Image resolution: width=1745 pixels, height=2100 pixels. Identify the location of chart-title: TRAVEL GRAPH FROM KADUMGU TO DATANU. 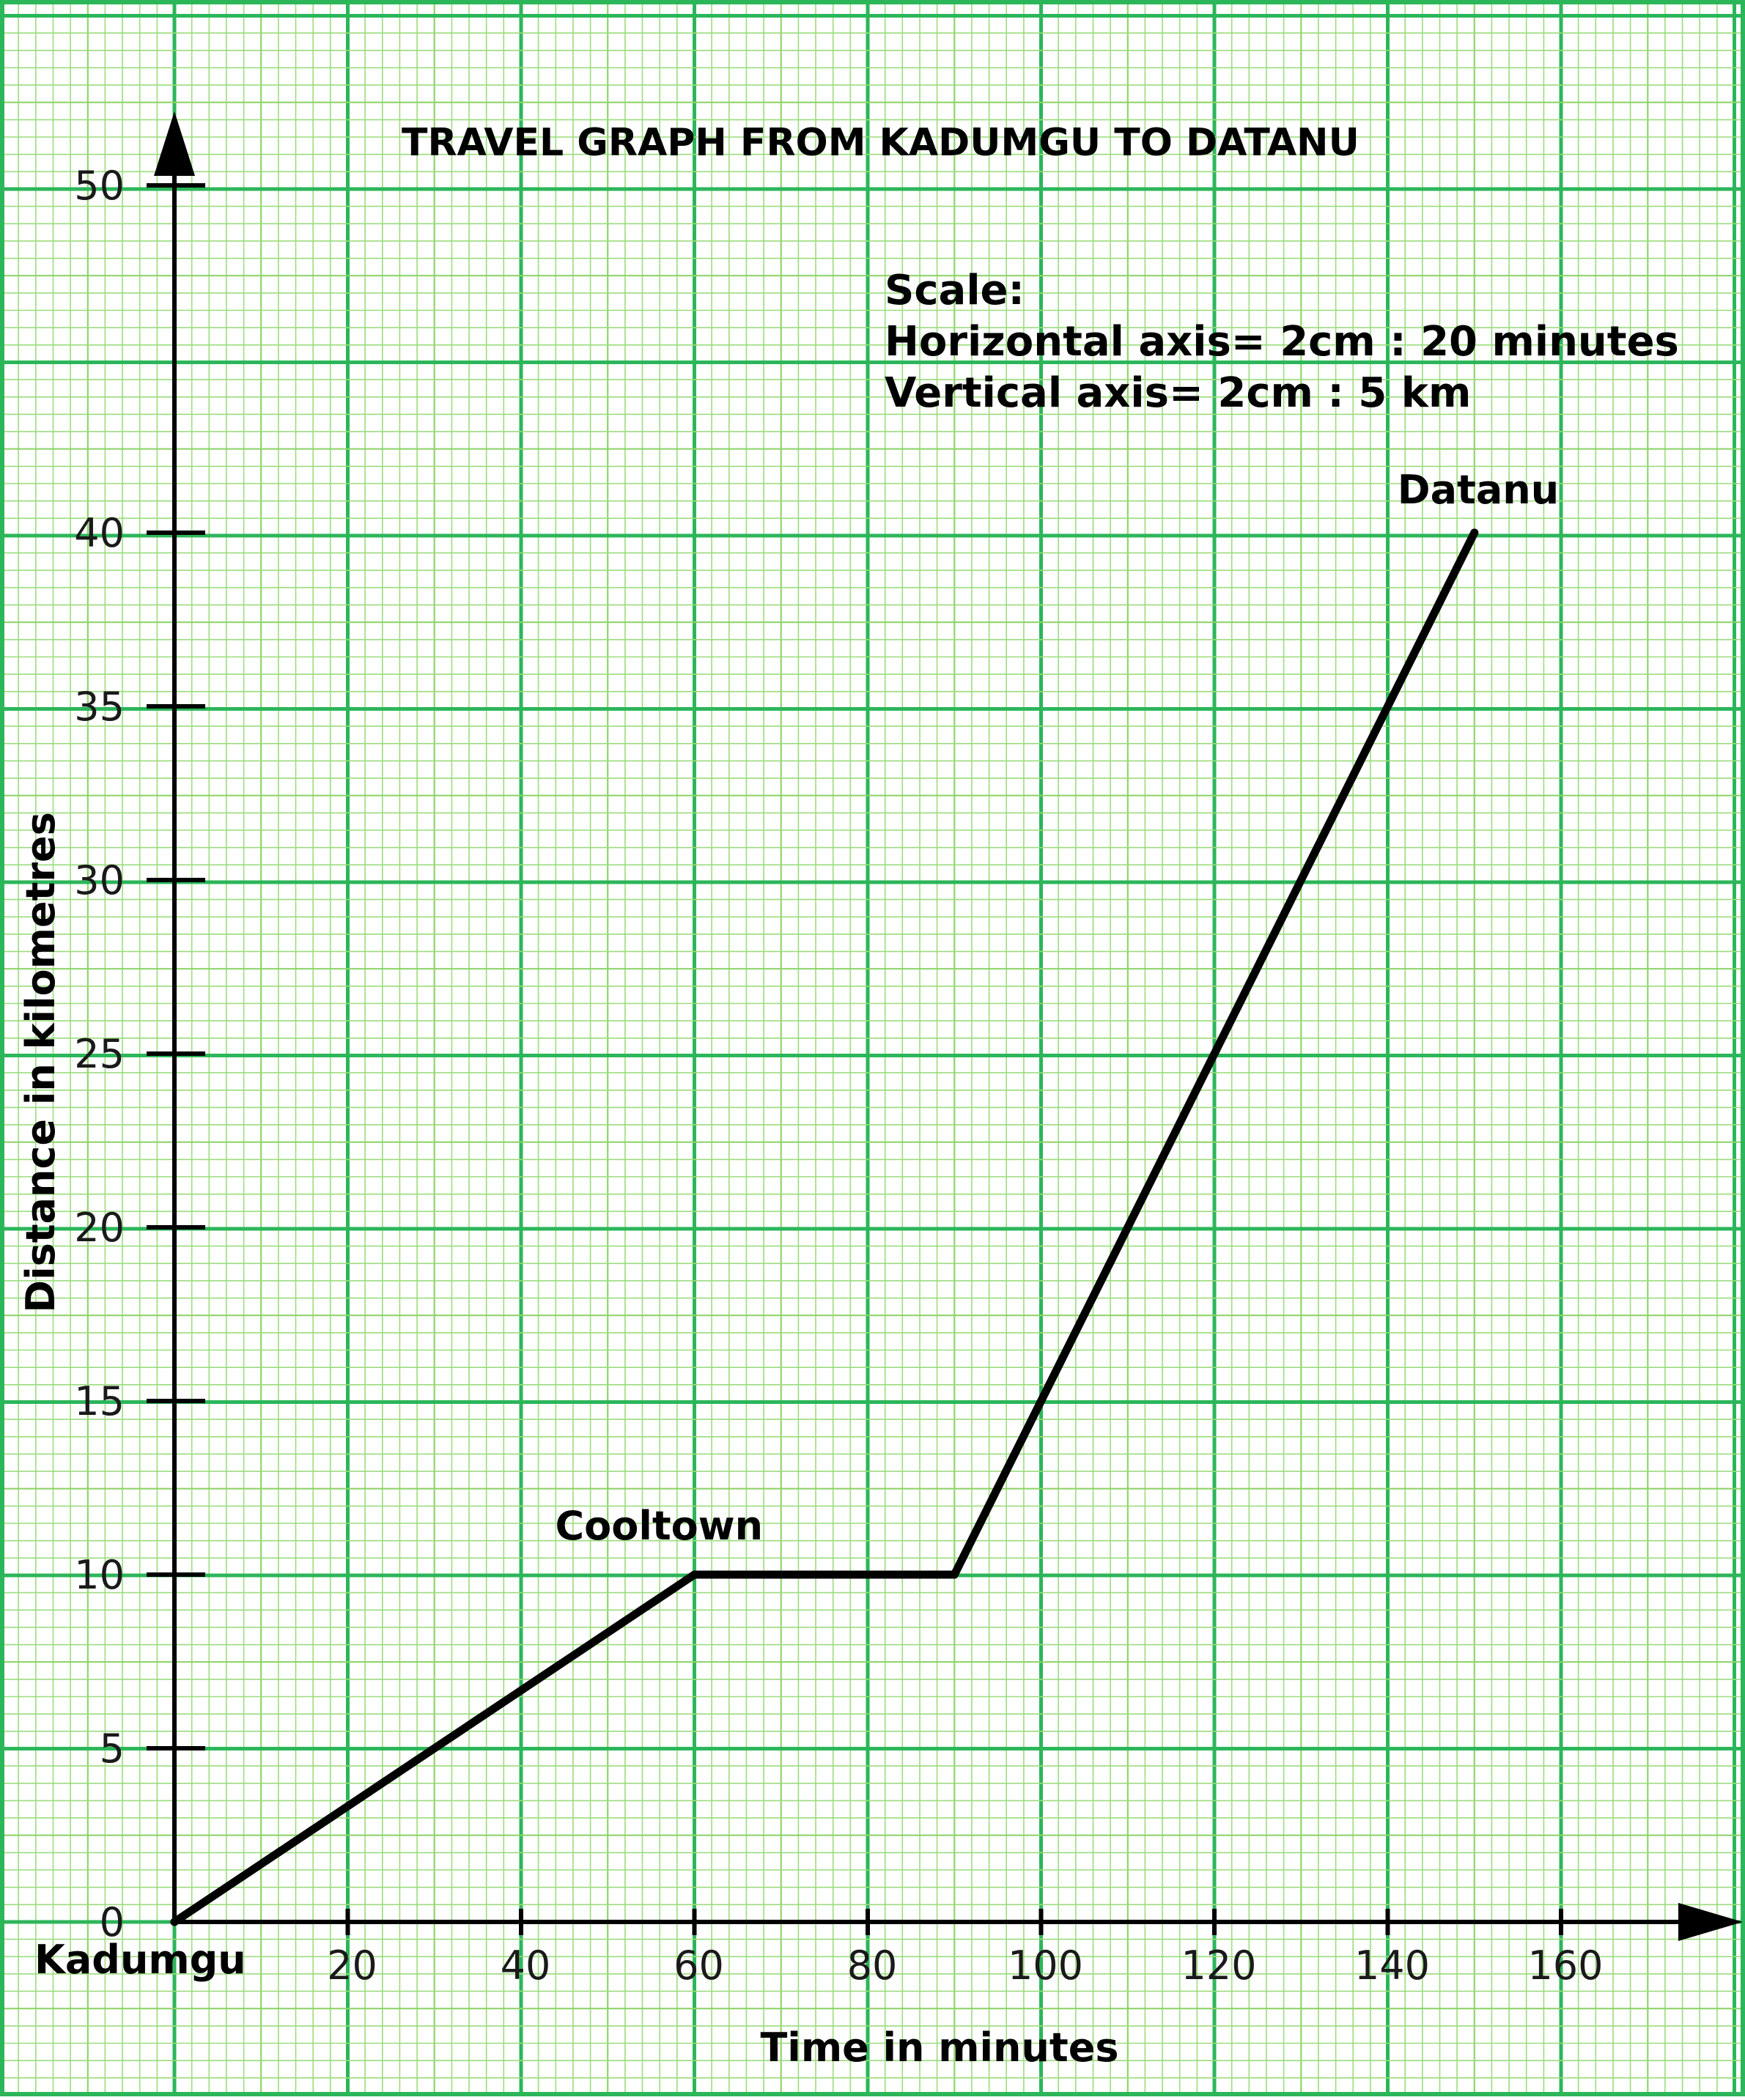
(881, 143).